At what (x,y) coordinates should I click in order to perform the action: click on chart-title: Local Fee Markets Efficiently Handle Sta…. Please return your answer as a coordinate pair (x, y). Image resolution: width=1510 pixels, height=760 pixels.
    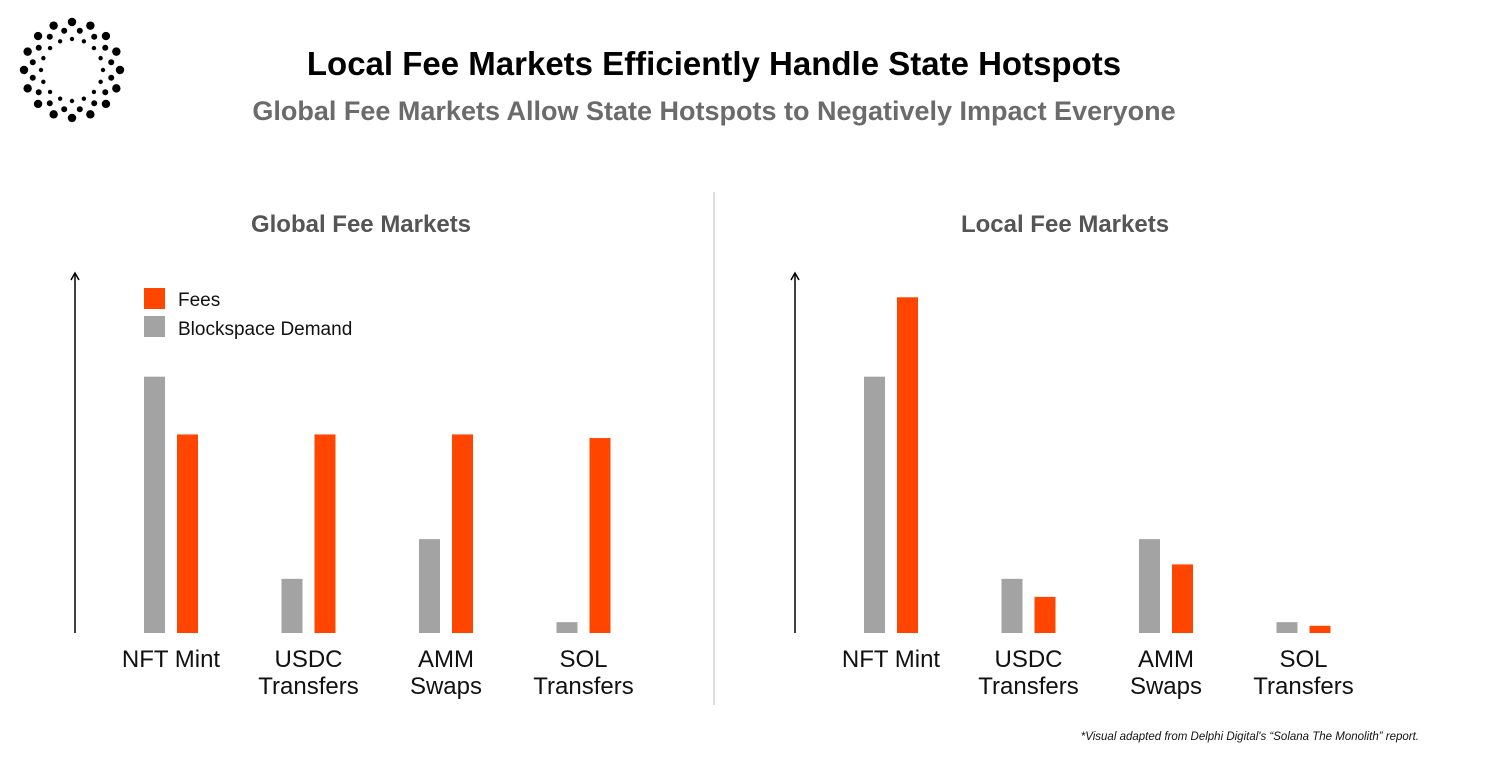
    Looking at the image, I should click on (714, 63).